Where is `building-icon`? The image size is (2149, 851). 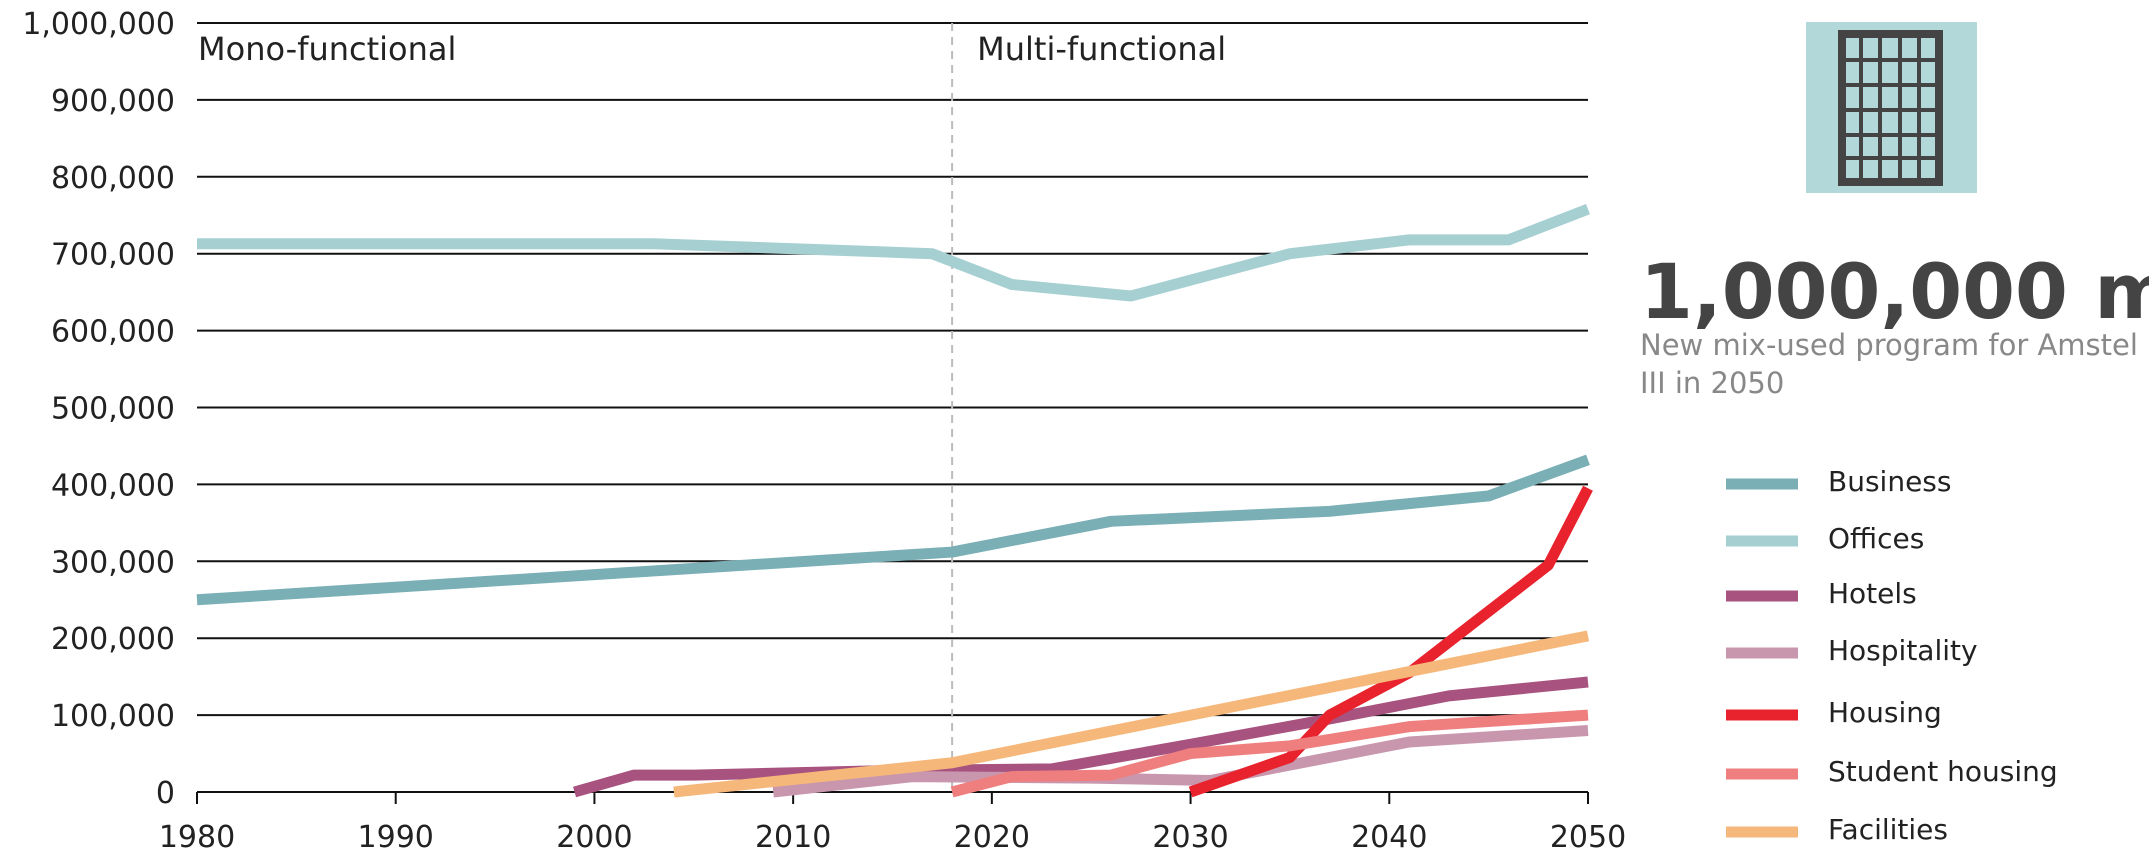
building-icon is located at coordinates (1891, 107).